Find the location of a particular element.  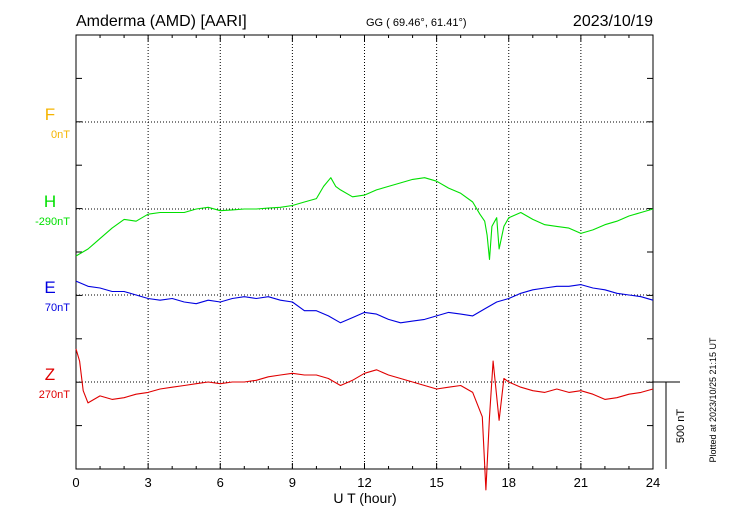

x-tick-label: 18 is located at coordinates (509, 482).